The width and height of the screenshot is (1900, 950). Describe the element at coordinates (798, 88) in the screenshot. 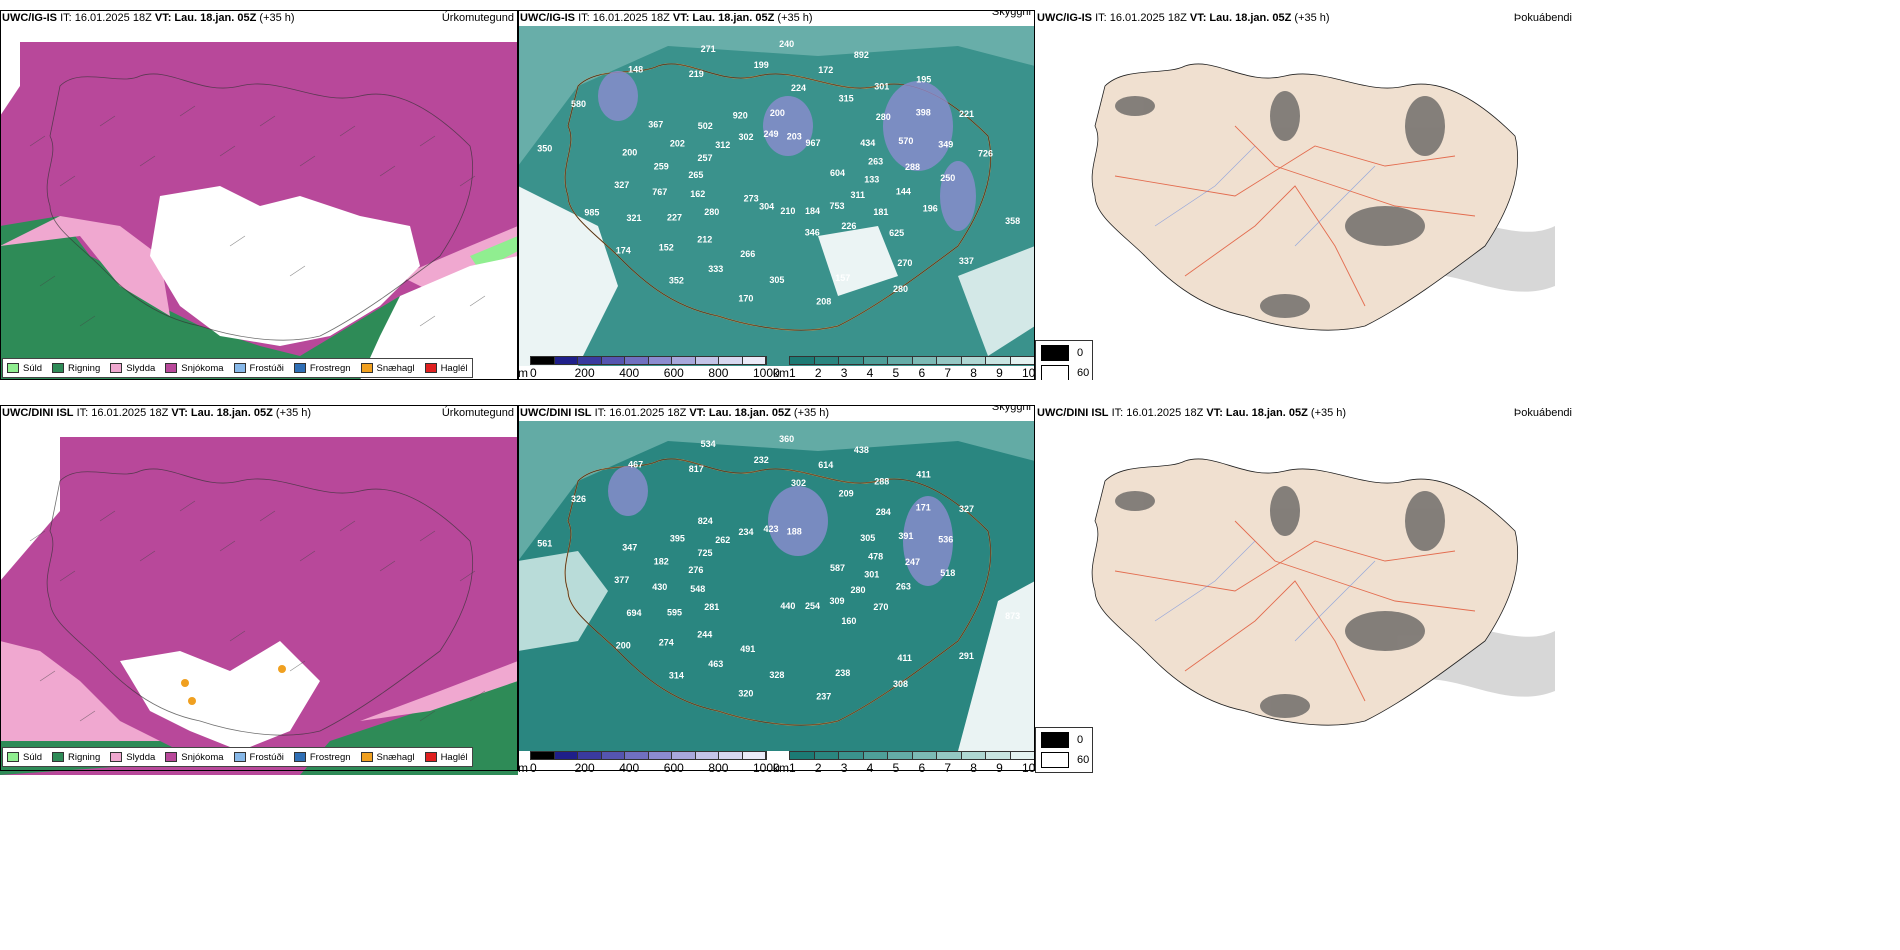

I see `cloud-base-label: 224` at that location.